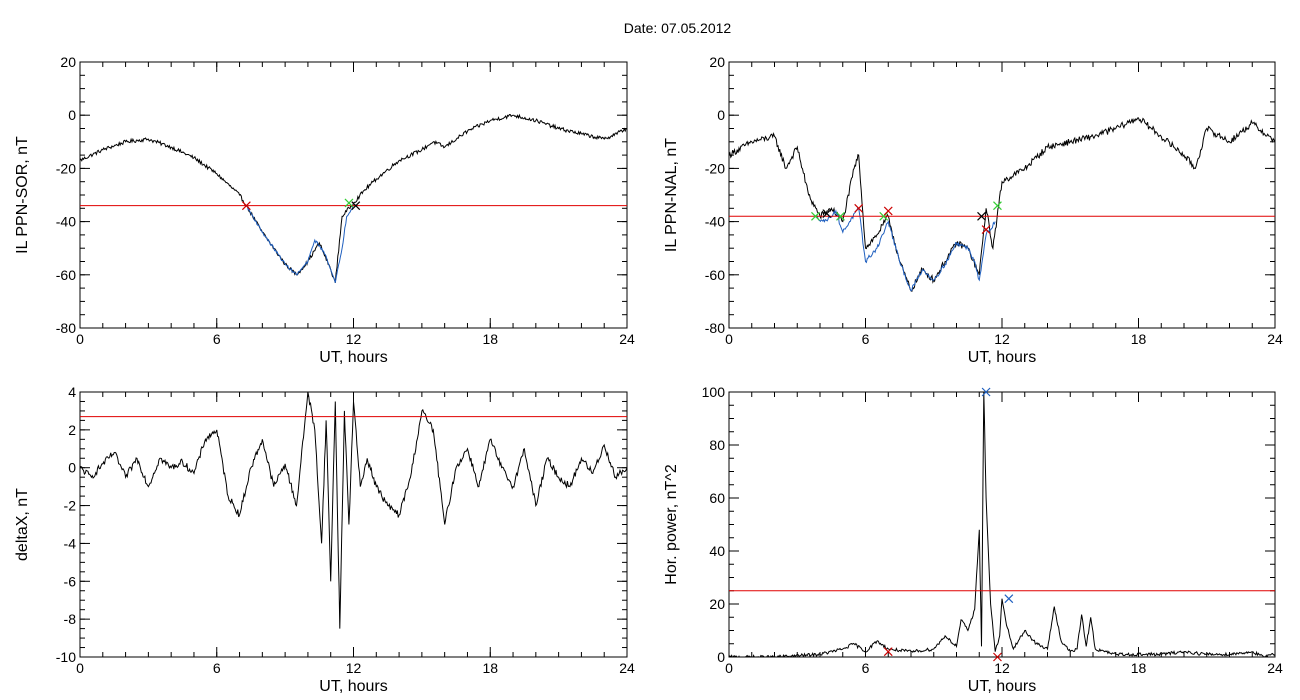  Describe the element at coordinates (22, 524) in the screenshot. I see `y-axis-label: deltaX, nT` at that location.